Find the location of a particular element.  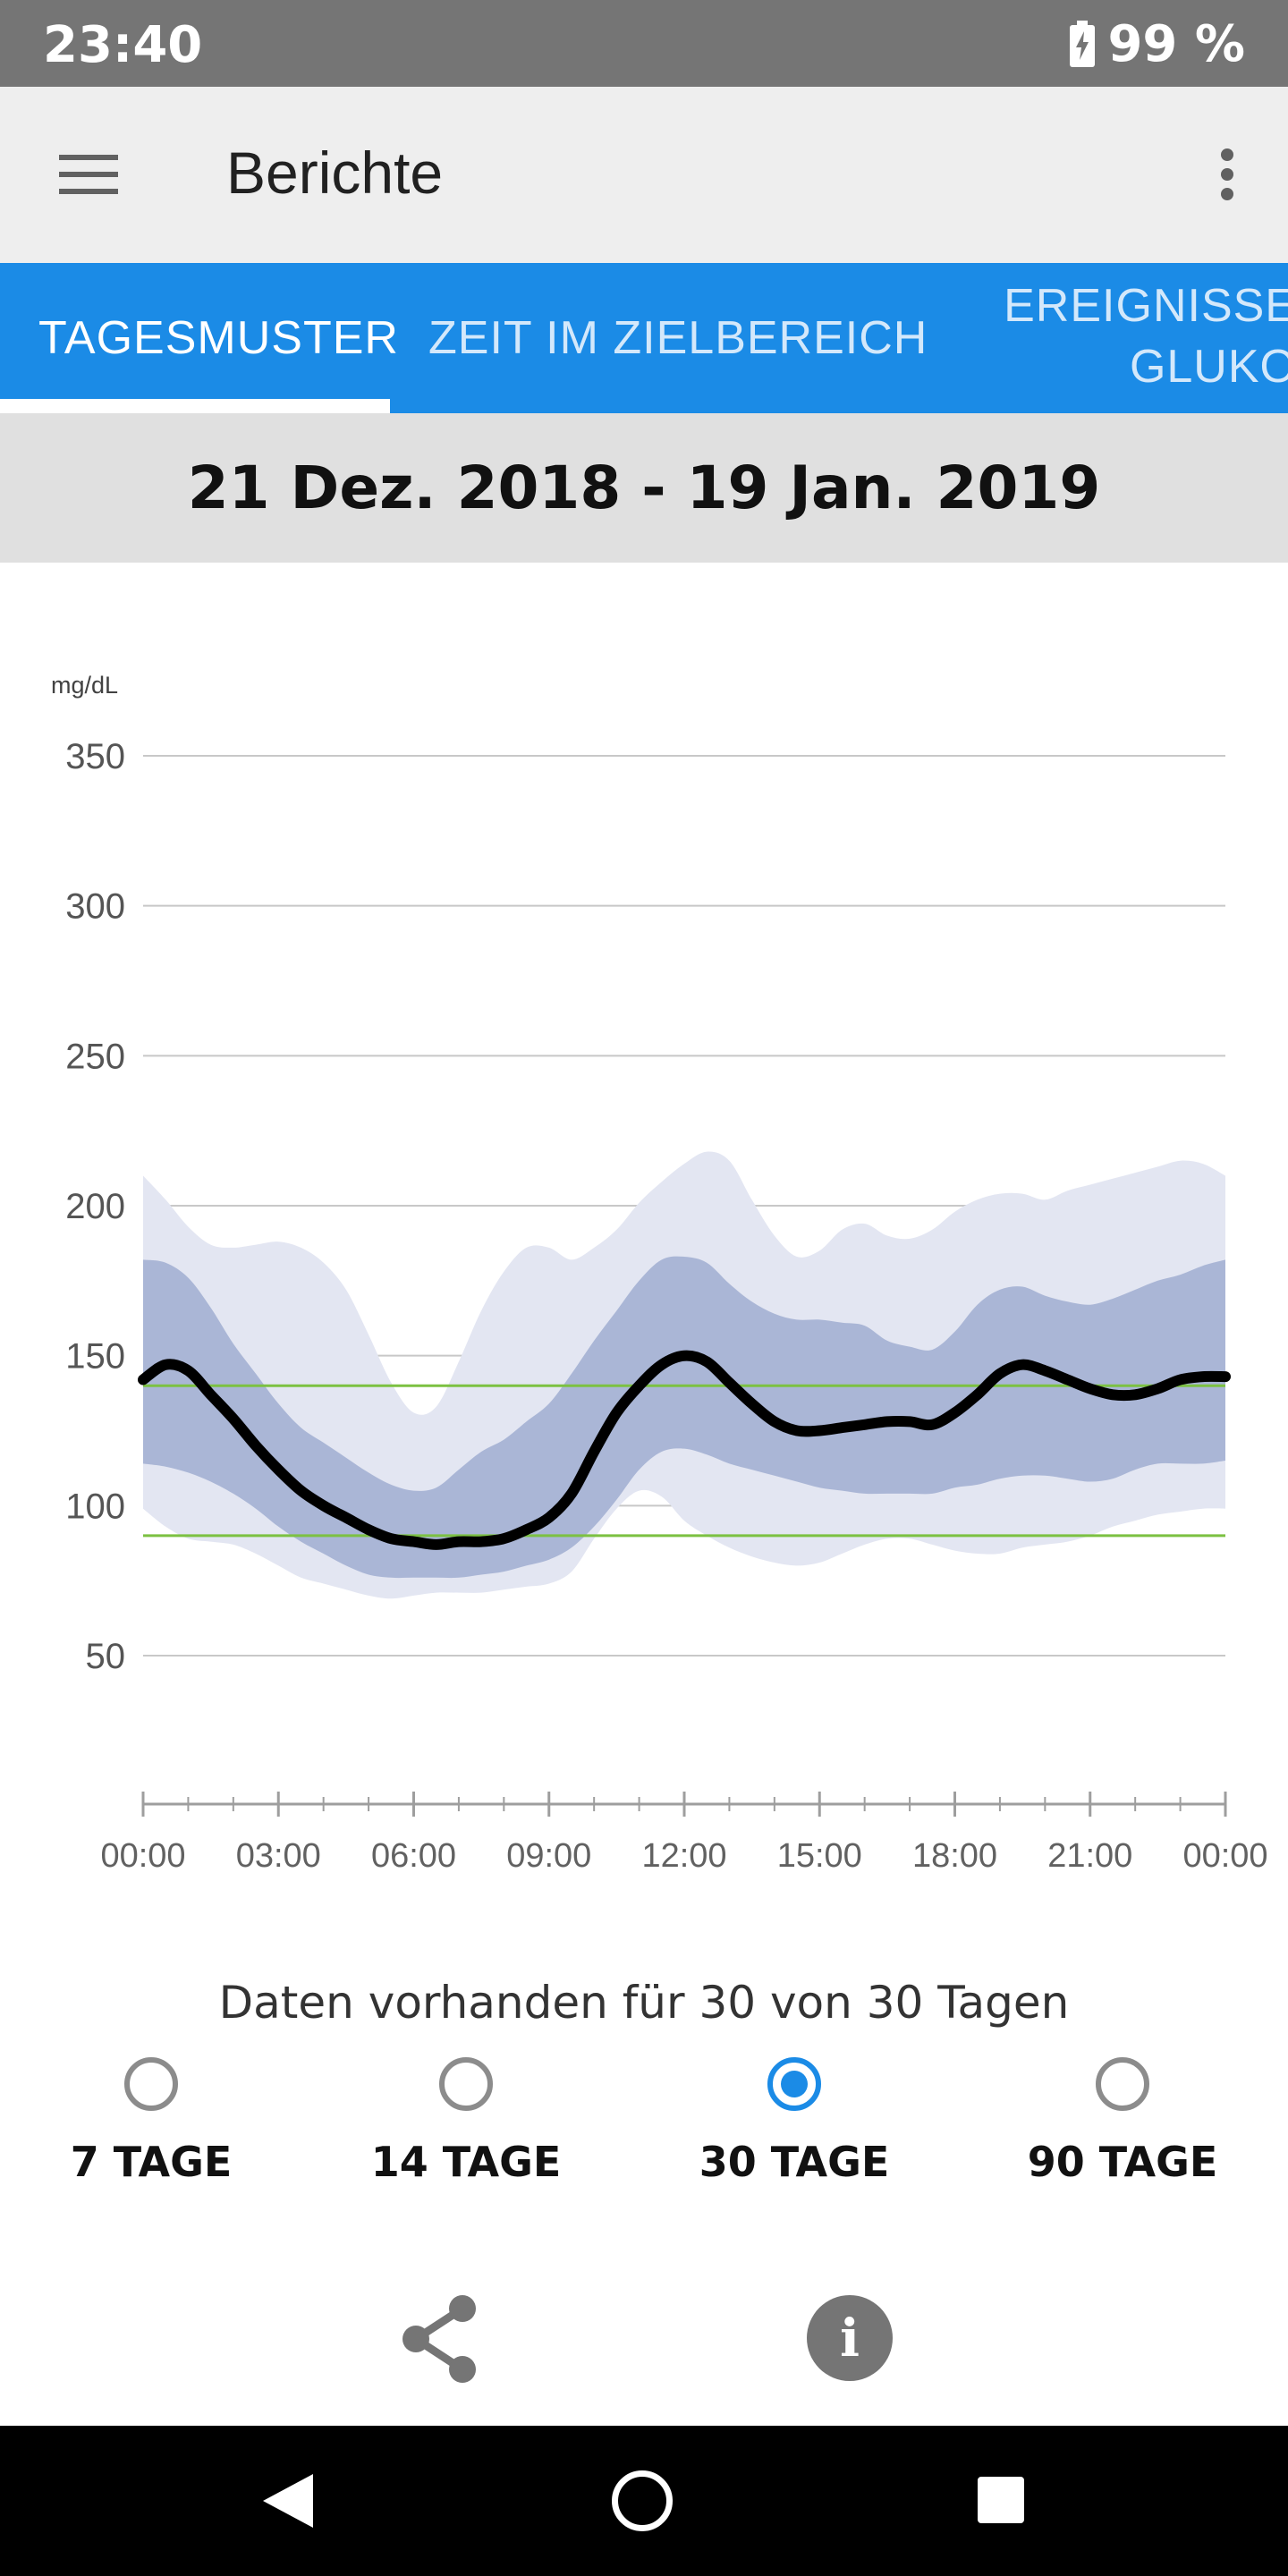

y-tick-label: 200 is located at coordinates (95, 1206).